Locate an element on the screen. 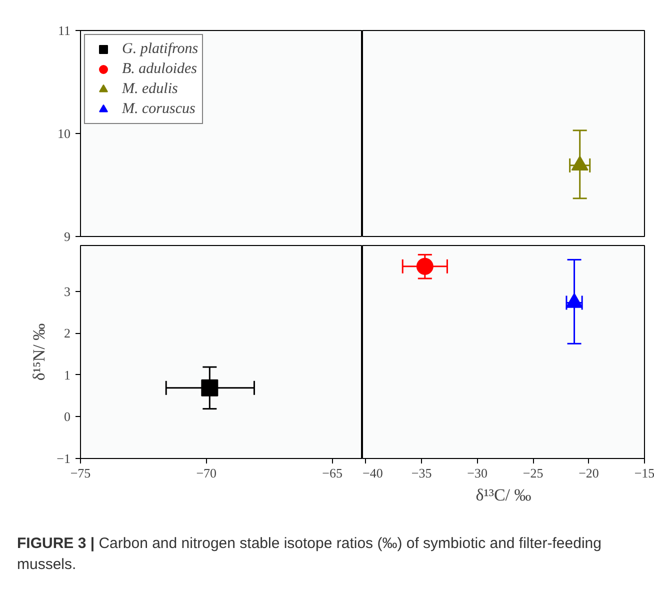  x-axis-title: δ¹³C/ ‰ is located at coordinates (504, 495).